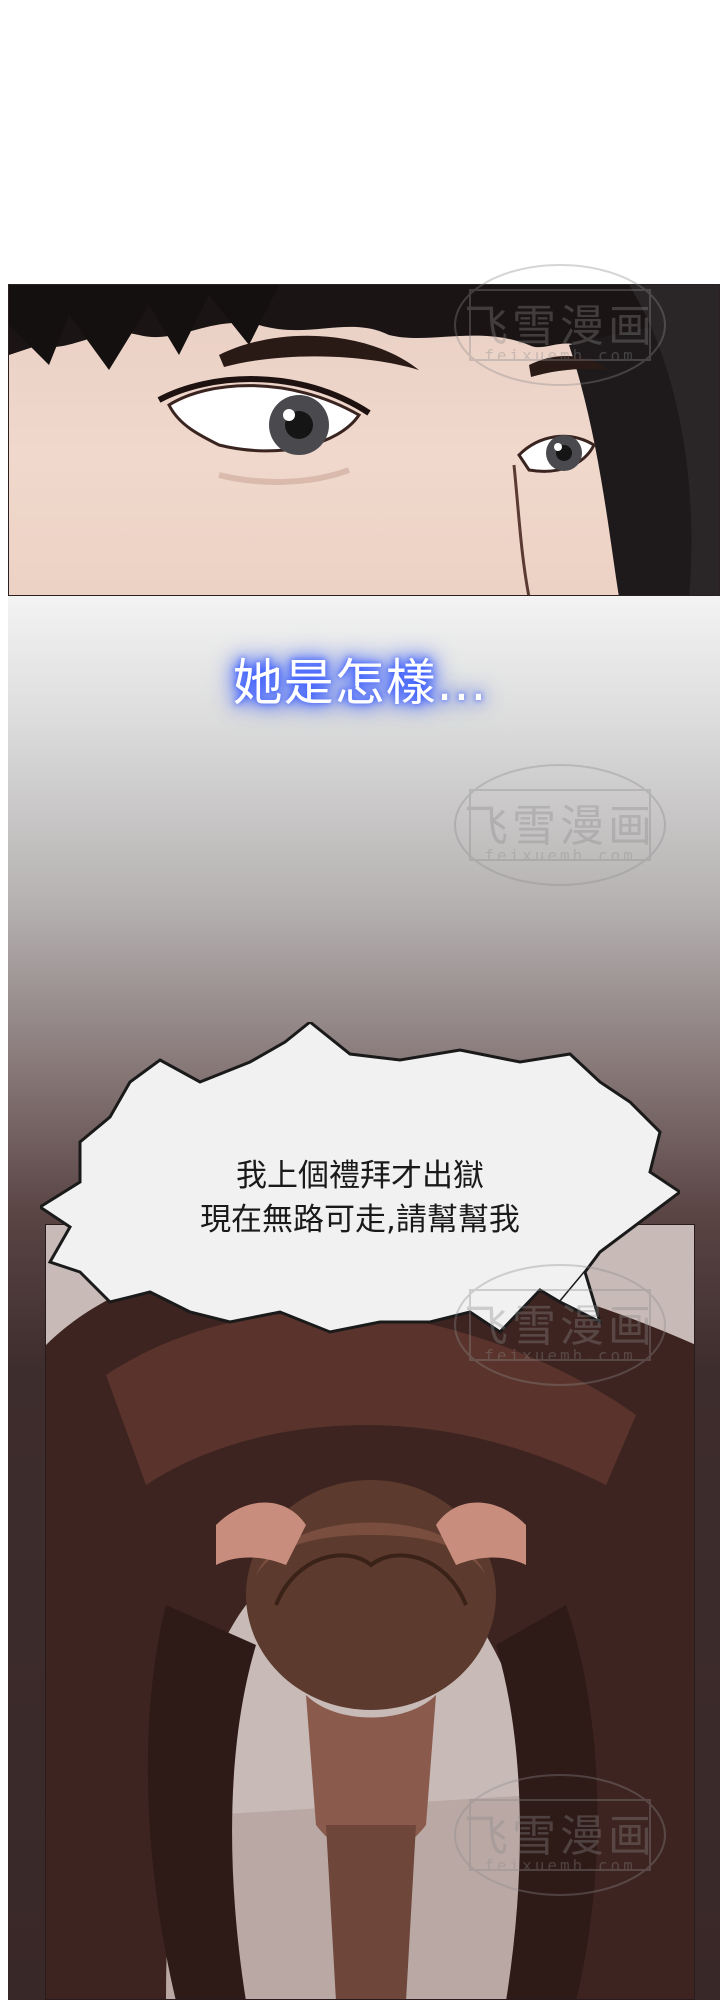 This screenshot has width=720, height=2000. I want to click on speech-line-2: 現在無路可走,請幫幫我, so click(360, 1220).